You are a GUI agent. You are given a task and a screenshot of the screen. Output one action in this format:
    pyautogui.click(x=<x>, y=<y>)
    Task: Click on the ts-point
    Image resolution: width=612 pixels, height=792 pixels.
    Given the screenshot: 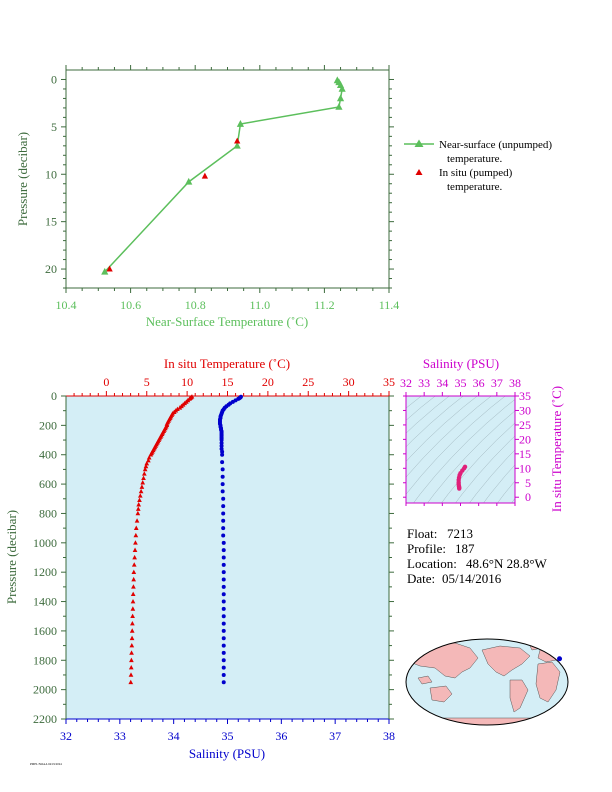 What is the action you would take?
    pyautogui.click(x=459, y=488)
    